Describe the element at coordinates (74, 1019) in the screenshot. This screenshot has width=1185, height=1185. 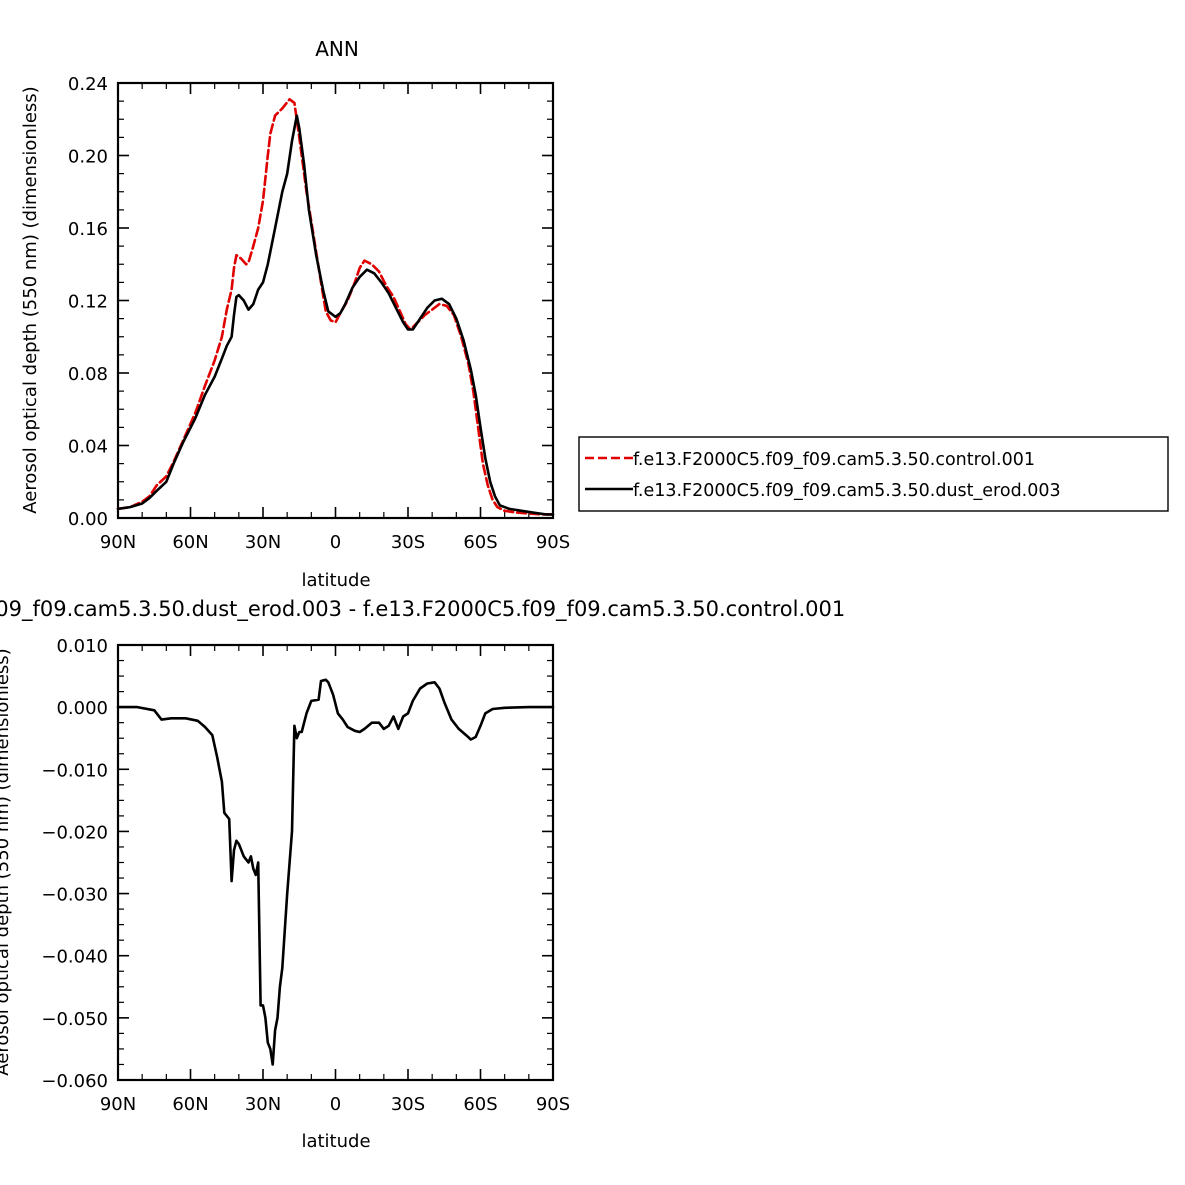
I see `p2-y-tick-label: −0.050` at that location.